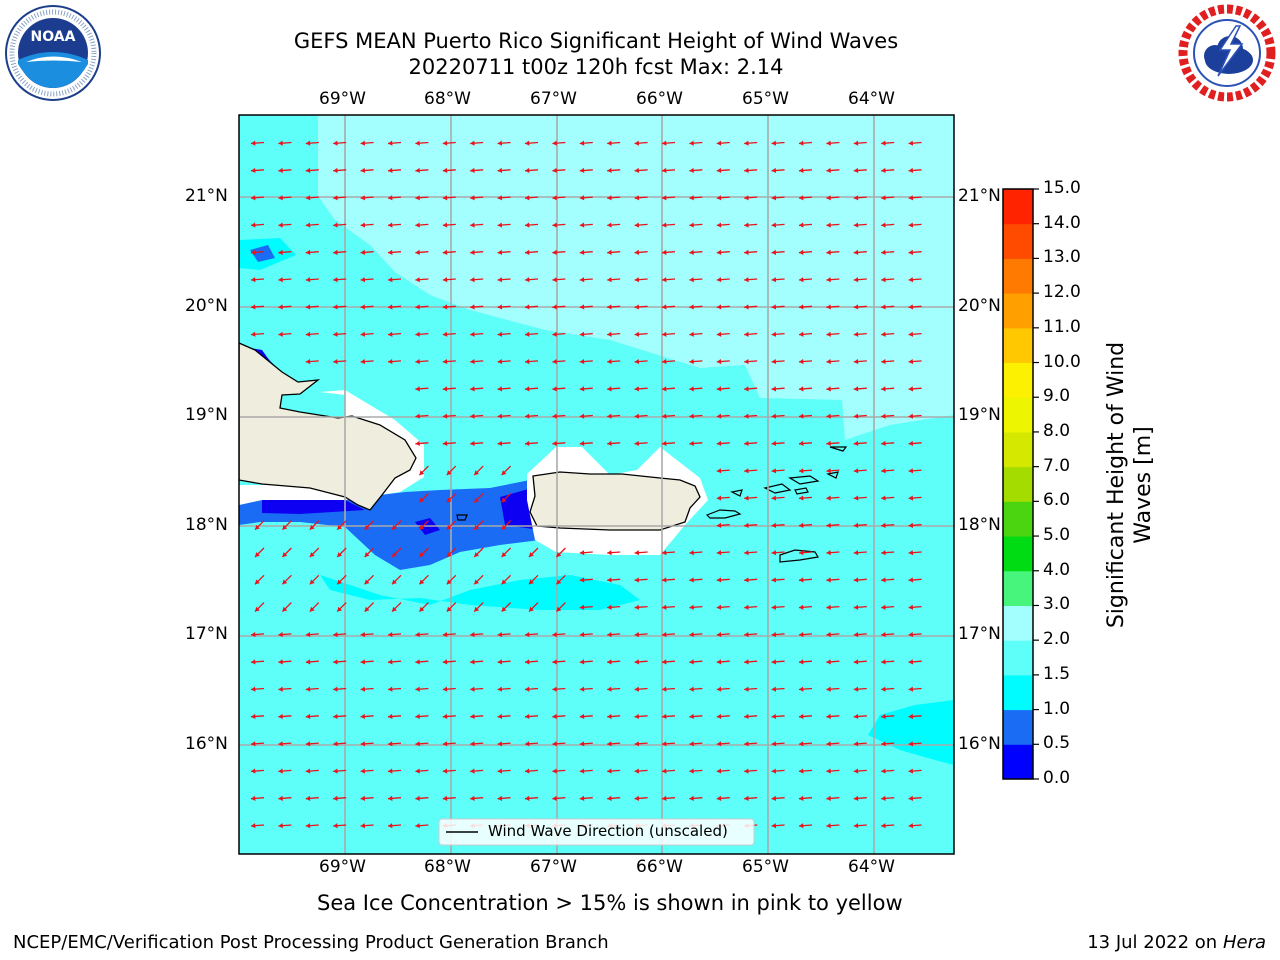 The height and width of the screenshot is (960, 1280). Describe the element at coordinates (1062, 292) in the screenshot. I see `colorbar-tick-label: 12.0` at that location.